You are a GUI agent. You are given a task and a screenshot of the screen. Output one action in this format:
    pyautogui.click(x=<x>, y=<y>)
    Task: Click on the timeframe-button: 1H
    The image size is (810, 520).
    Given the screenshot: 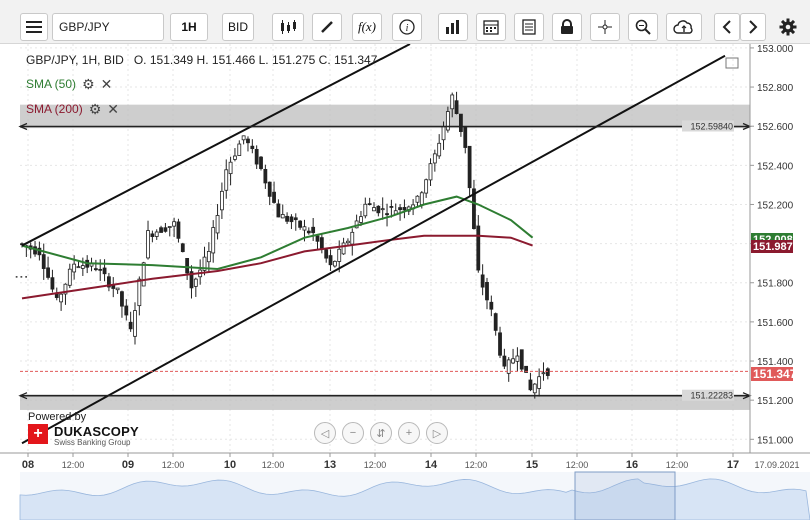 What is the action you would take?
    pyautogui.click(x=189, y=27)
    